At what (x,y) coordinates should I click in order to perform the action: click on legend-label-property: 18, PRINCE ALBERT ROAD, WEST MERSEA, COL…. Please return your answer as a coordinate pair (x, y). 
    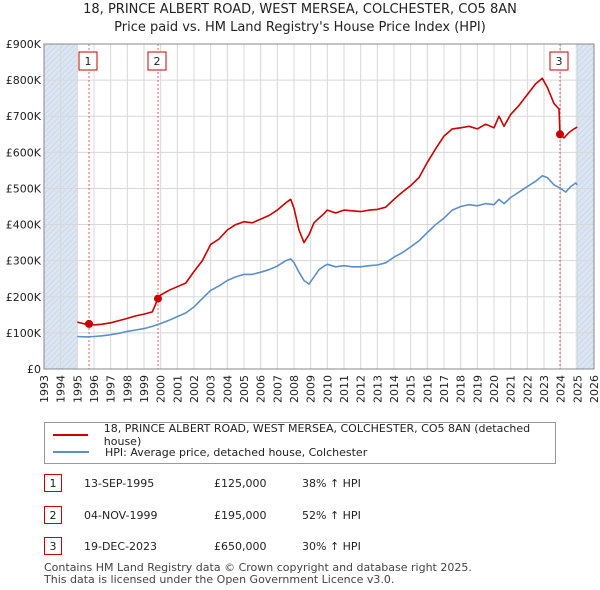
    Looking at the image, I should click on (317, 435).